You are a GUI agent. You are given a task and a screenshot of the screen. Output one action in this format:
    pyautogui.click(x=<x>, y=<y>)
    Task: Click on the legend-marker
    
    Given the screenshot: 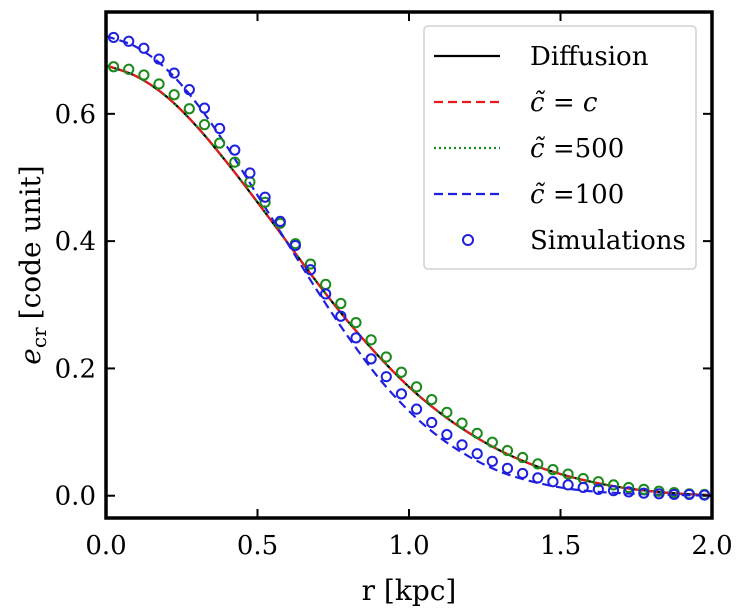 What is the action you would take?
    pyautogui.click(x=468, y=240)
    